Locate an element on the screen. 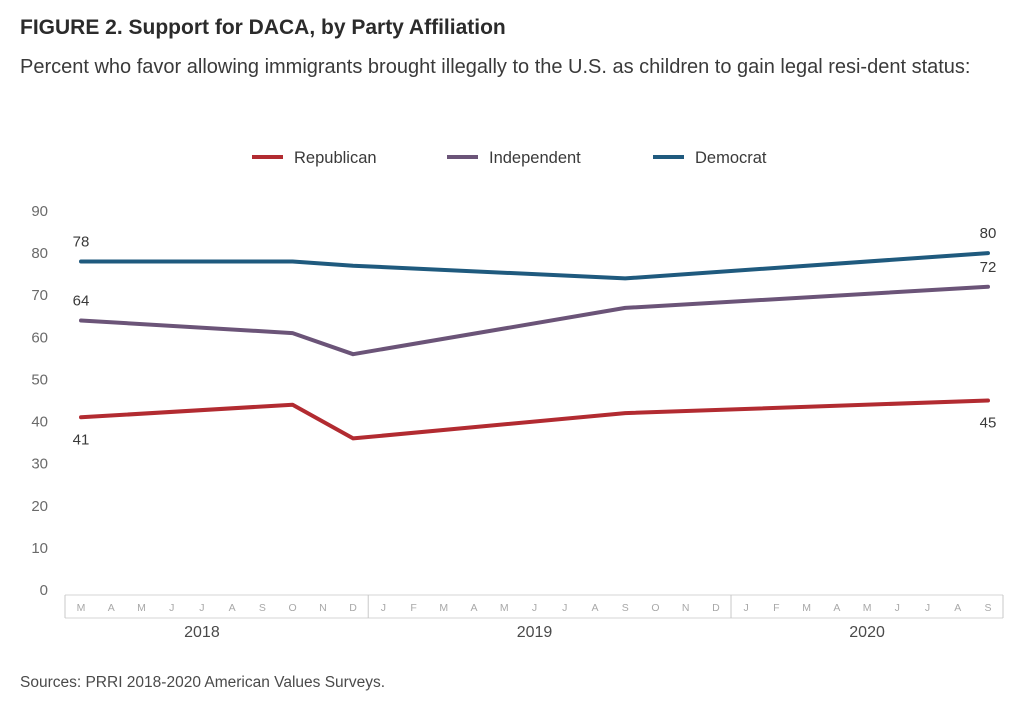  year-label: 2020 is located at coordinates (867, 632).